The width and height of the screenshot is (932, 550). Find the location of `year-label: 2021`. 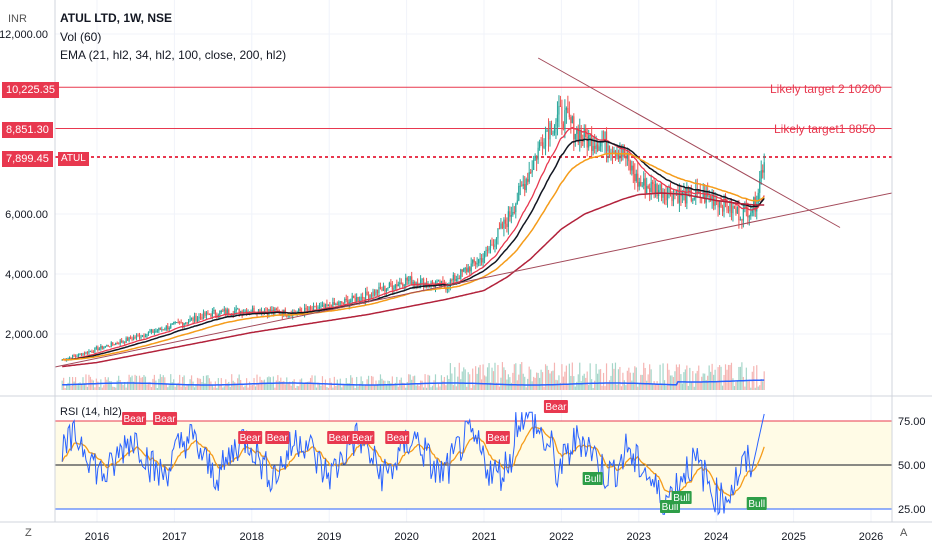

year-label: 2021 is located at coordinates (484, 537).